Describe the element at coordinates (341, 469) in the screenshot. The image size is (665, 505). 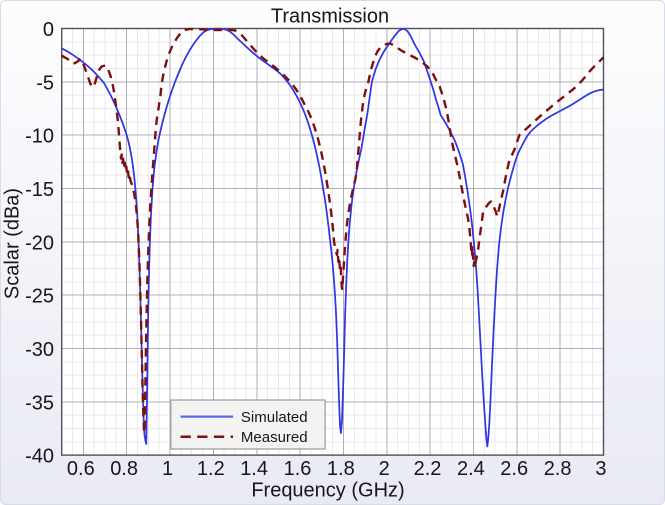
I see `svg-text: 1.8` at that location.